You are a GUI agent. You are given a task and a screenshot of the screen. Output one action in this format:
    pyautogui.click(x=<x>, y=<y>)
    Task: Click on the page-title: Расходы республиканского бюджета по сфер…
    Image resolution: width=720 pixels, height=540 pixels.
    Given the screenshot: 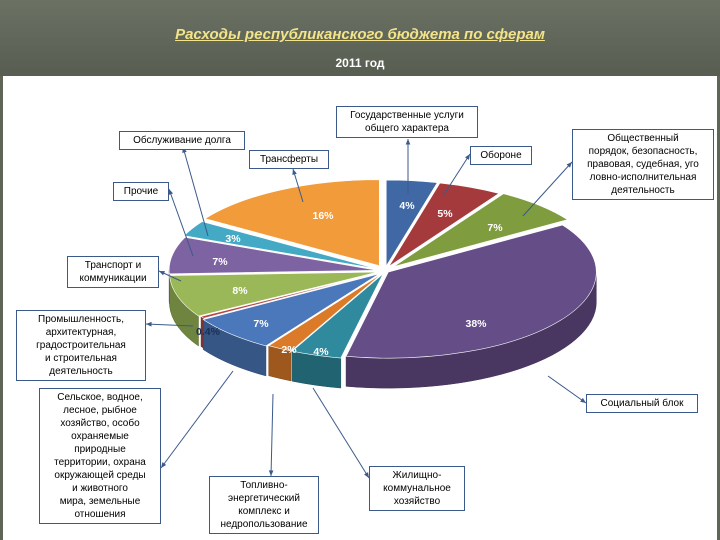 What is the action you would take?
    pyautogui.click(x=360, y=34)
    